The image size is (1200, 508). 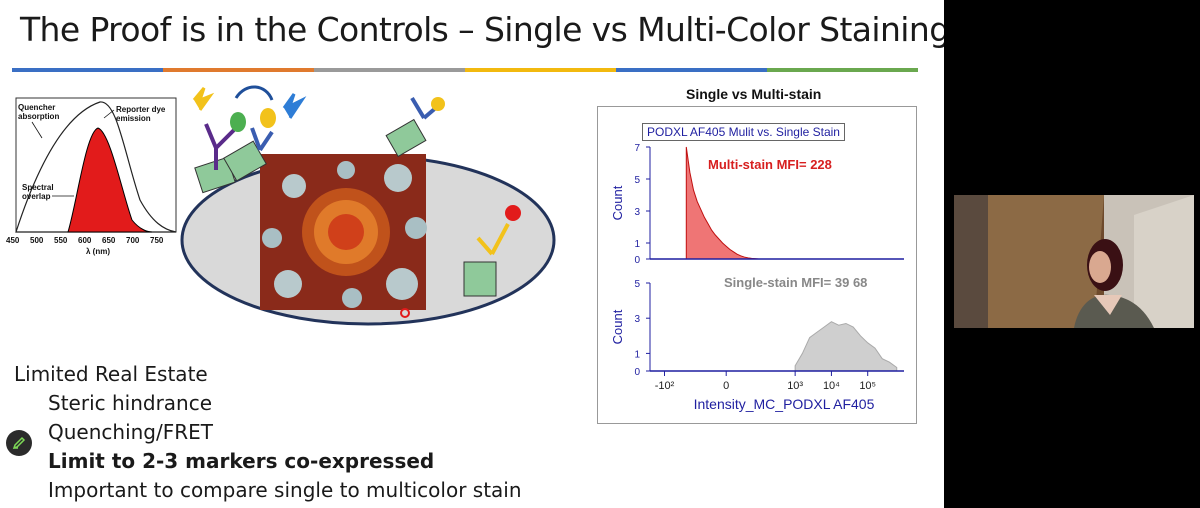 What do you see at coordinates (726, 386) in the screenshot?
I see `x-tick-label: 0` at bounding box center [726, 386].